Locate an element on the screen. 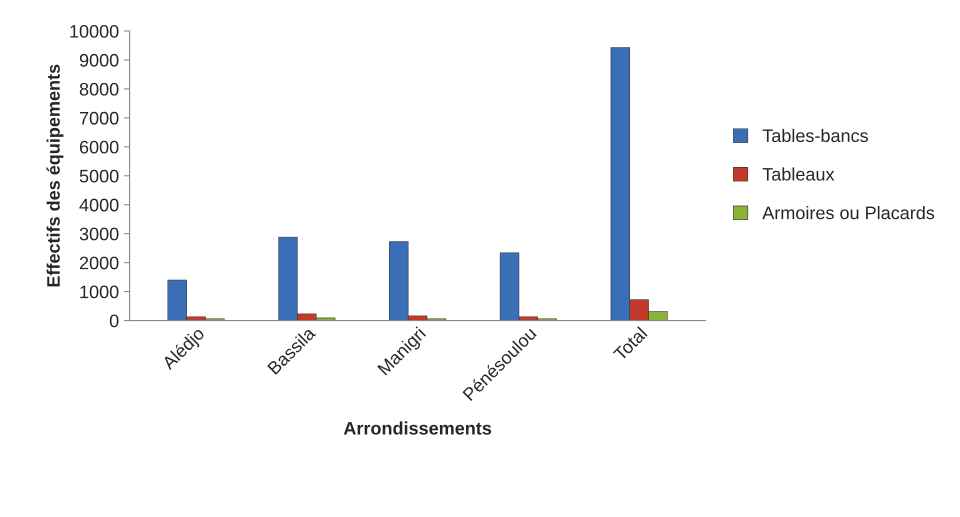 The image size is (960, 517). y-tick-label: 4000 is located at coordinates (98, 205).